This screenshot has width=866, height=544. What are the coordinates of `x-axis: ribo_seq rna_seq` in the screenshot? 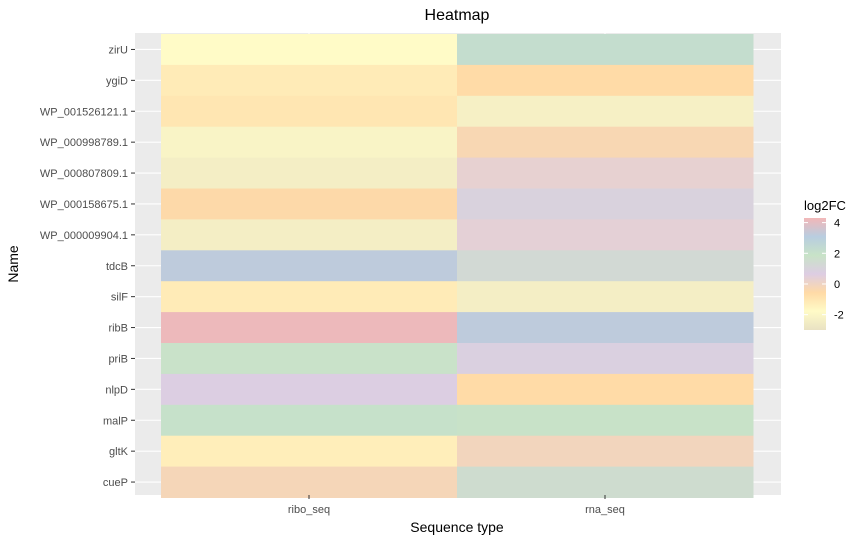 It's located at (456, 505).